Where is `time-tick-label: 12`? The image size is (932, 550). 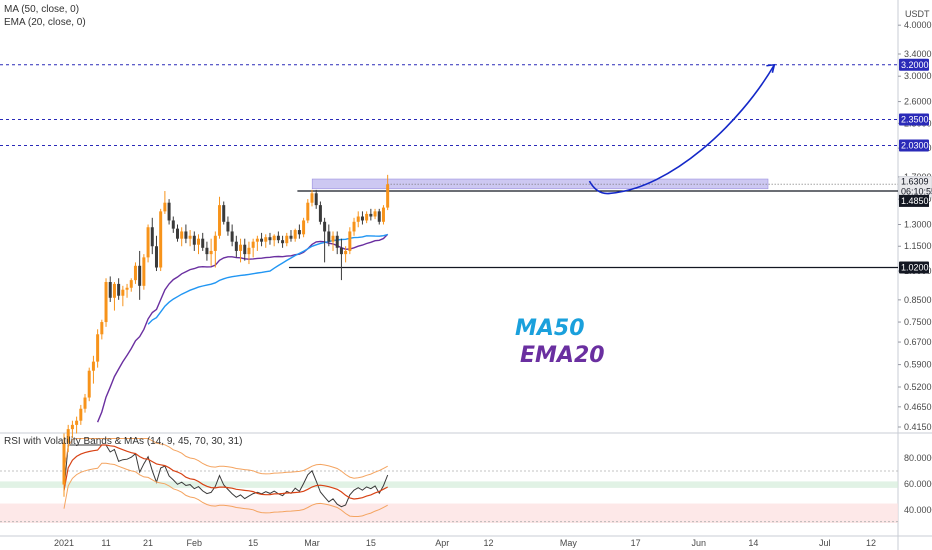
time-tick-label: 12 is located at coordinates (489, 543).